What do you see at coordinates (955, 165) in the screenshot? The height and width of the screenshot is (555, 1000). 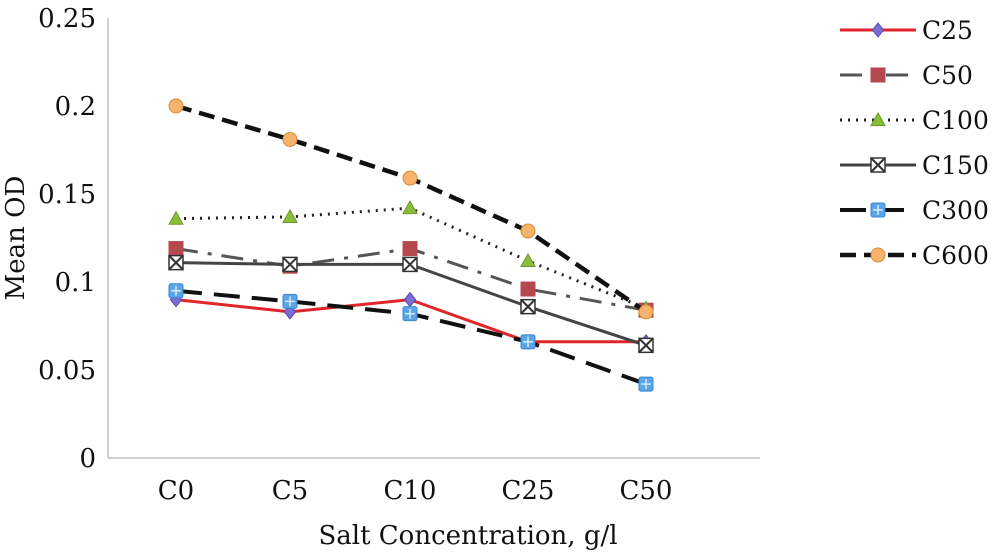 I see `legend-label: C150` at bounding box center [955, 165].